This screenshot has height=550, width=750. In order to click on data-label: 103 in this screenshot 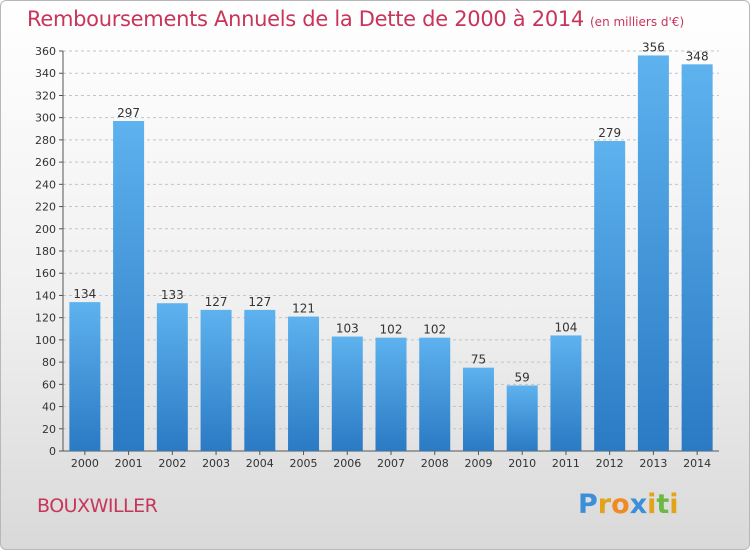, I will do `click(347, 329)`.